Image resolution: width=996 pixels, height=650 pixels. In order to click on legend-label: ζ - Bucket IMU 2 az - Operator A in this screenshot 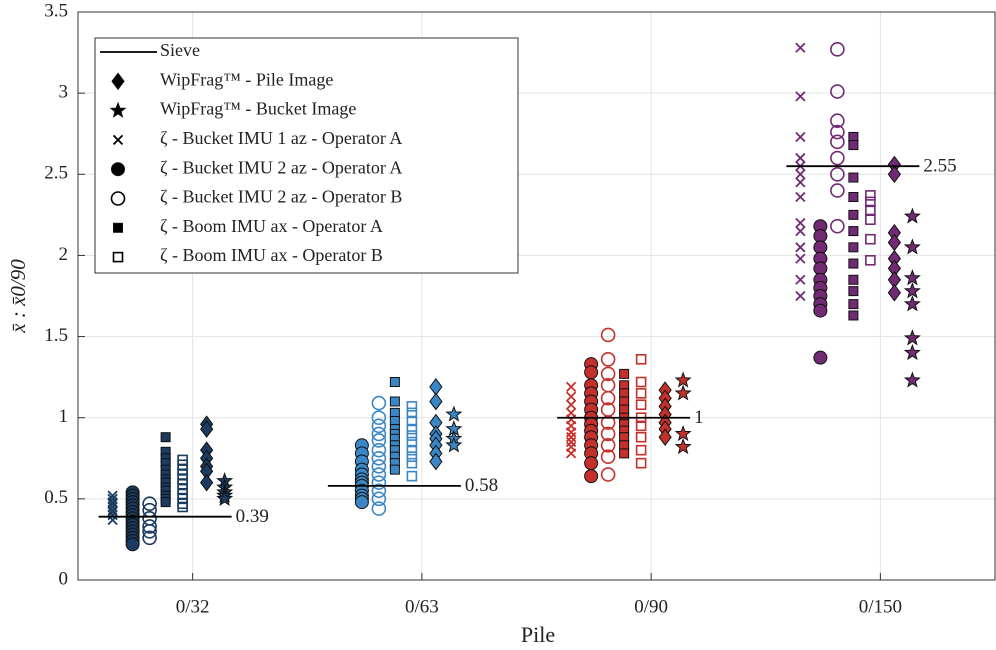, I will do `click(281, 167)`.